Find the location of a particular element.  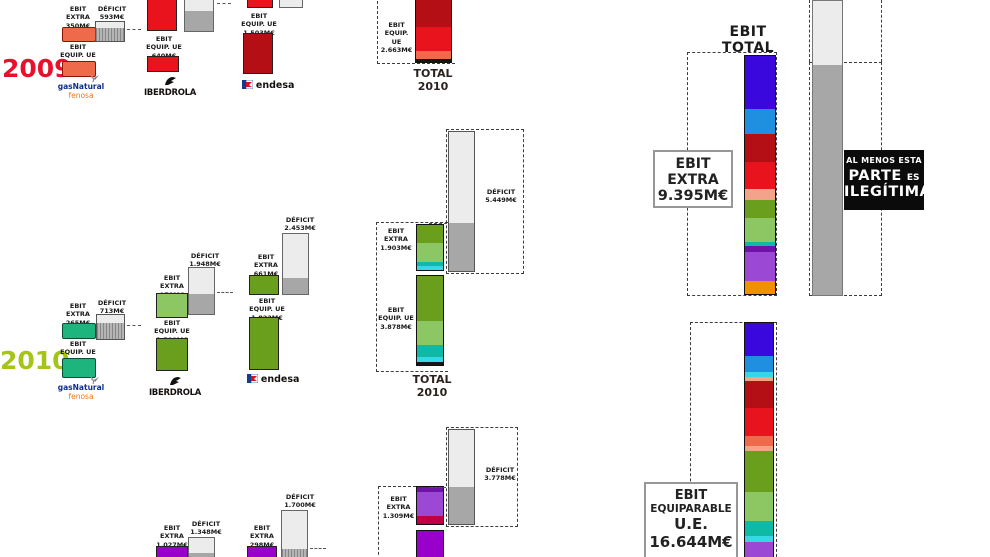

bar-en-2009-cut is located at coordinates (260, 4).